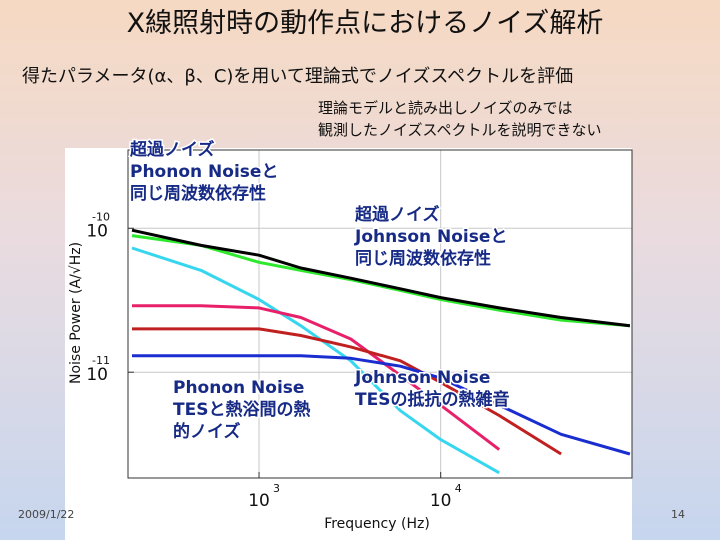 The image size is (720, 544). What do you see at coordinates (445, 108) in the screenshot?
I see `note-line: 理論モデルと読み出しノイズのみでは` at bounding box center [445, 108].